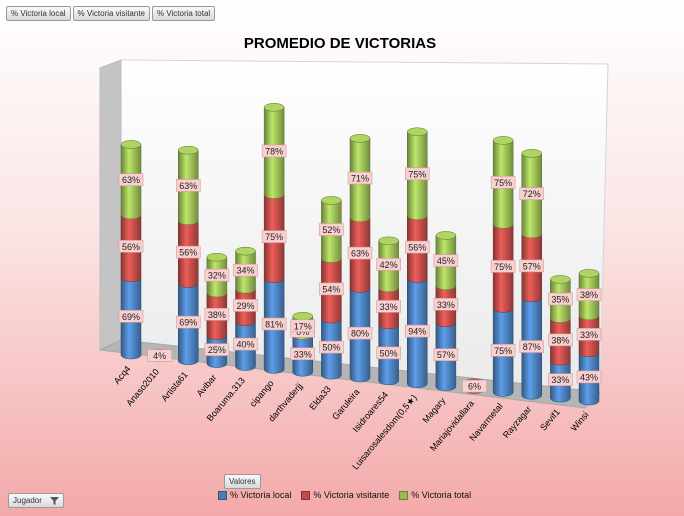 This screenshot has height=516, width=684. I want to click on category-label-artista61: Artista61, so click(174, 387).